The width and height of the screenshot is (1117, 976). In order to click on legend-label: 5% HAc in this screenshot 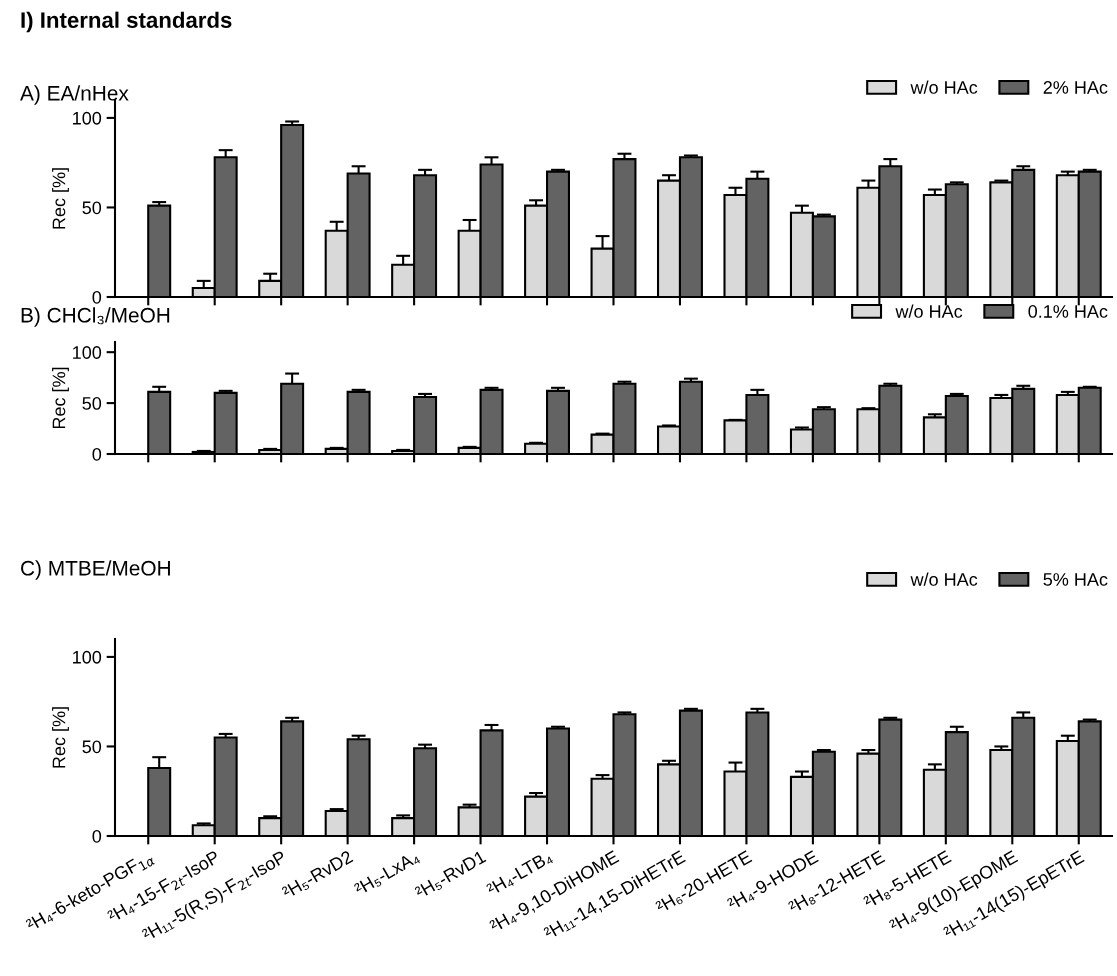, I will do `click(1075, 579)`.